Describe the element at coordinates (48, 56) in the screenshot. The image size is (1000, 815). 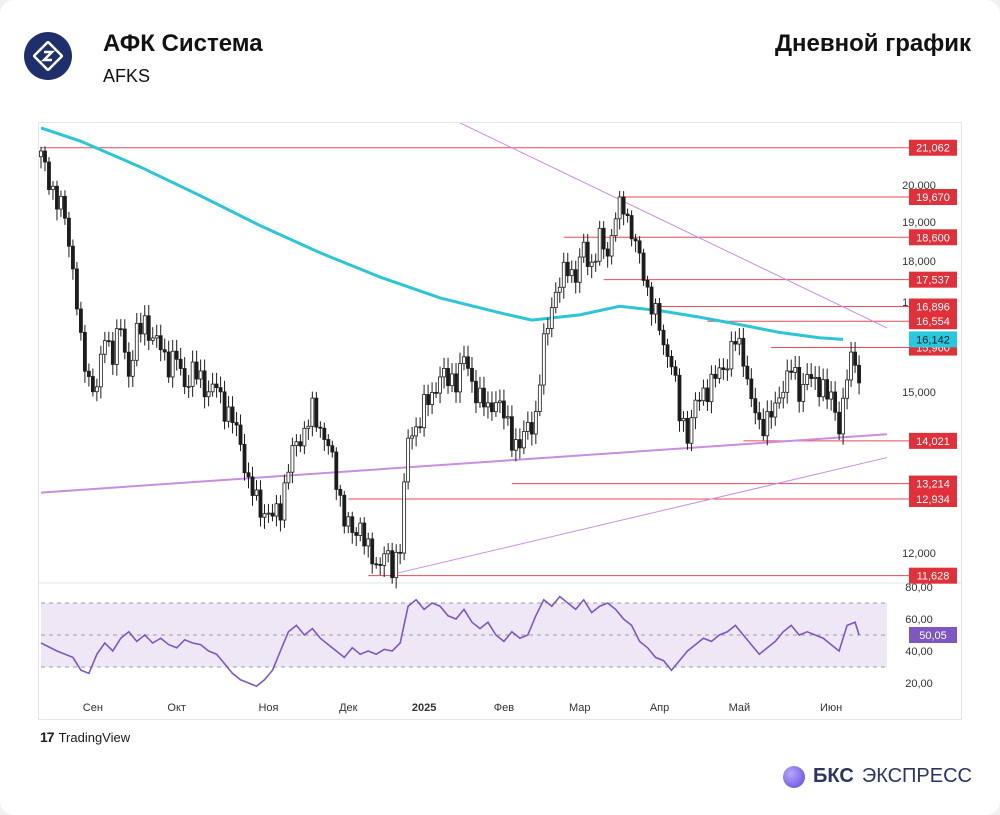
I see `sistema-logo-icon` at that location.